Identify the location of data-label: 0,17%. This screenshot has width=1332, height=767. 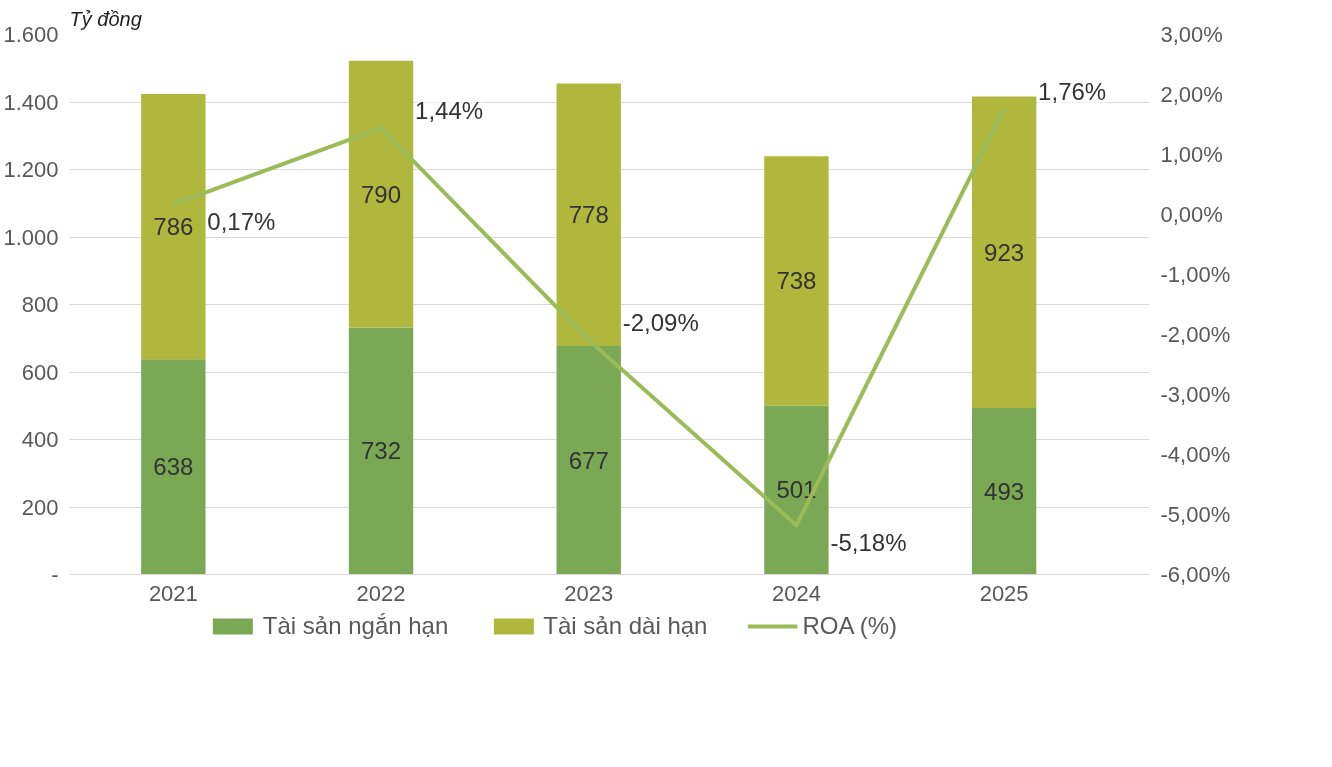
(241, 222).